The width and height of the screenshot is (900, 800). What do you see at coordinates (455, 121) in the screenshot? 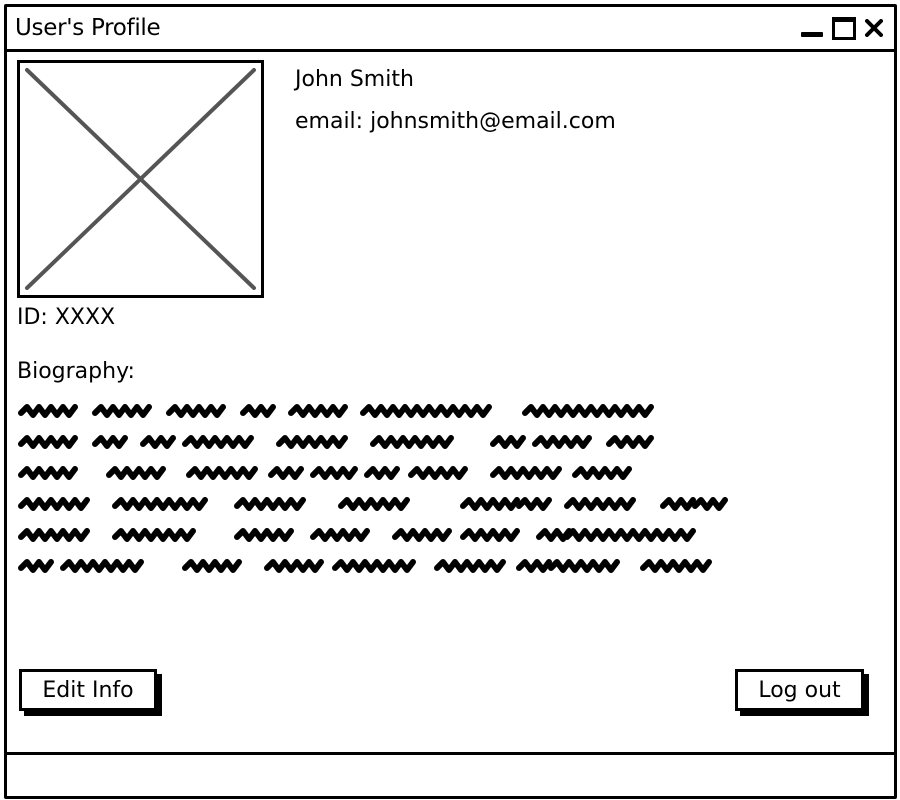
I see `user-email: email: johnsmith@email.com` at bounding box center [455, 121].